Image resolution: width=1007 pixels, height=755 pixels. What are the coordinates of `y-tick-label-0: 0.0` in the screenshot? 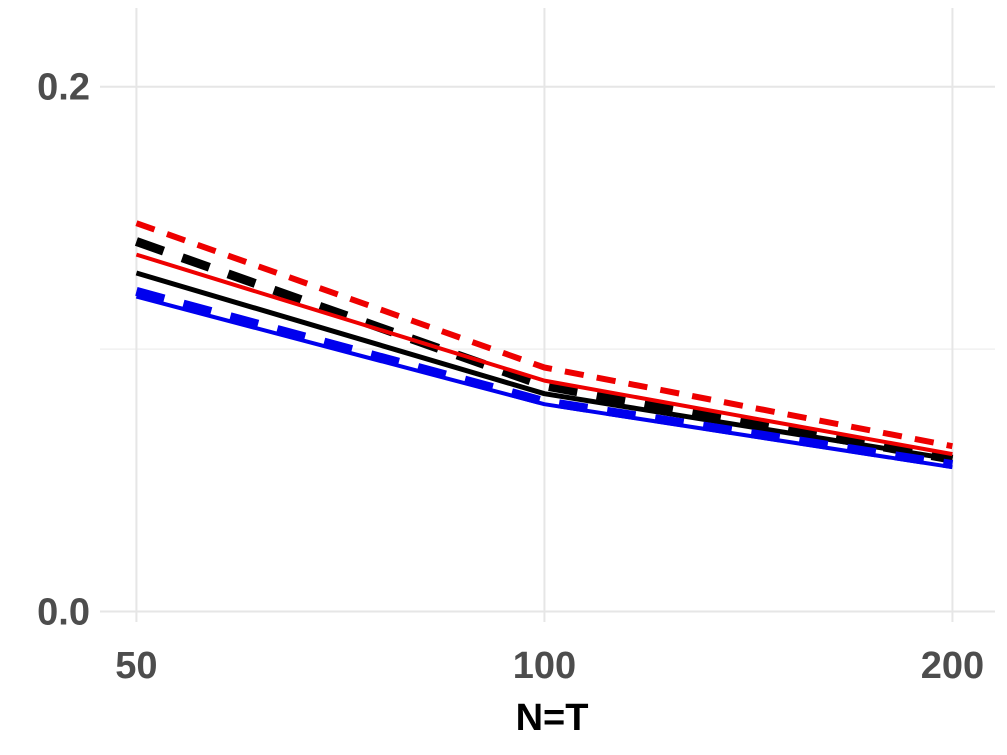 It's located at (63, 613).